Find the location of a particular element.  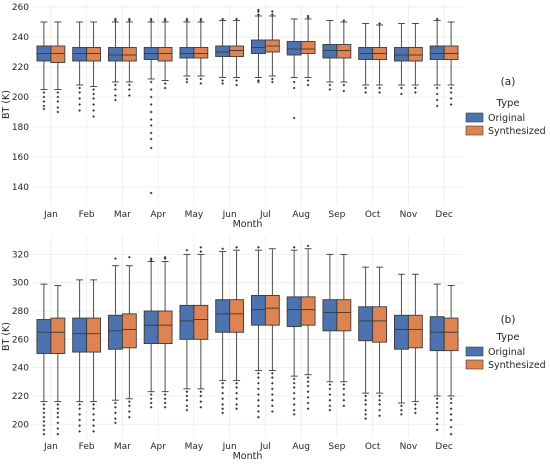

box-synthesized-apr is located at coordinates (165, 53).